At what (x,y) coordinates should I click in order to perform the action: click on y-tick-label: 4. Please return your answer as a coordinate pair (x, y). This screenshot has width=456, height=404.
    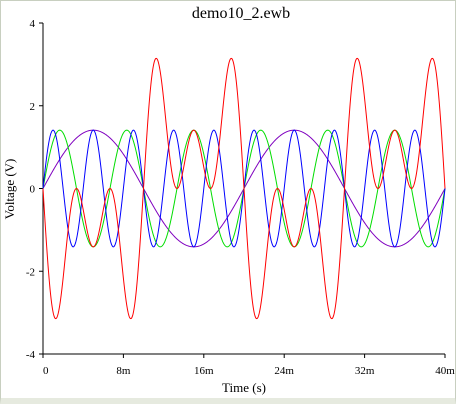
    Looking at the image, I should click on (33, 24).